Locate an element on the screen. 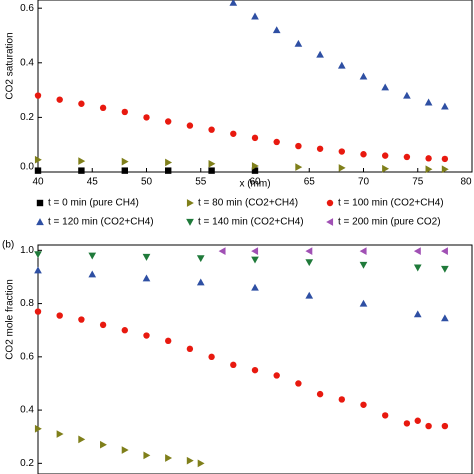 This screenshot has width=474, height=474. x-tick-label: 65 is located at coordinates (310, 182).